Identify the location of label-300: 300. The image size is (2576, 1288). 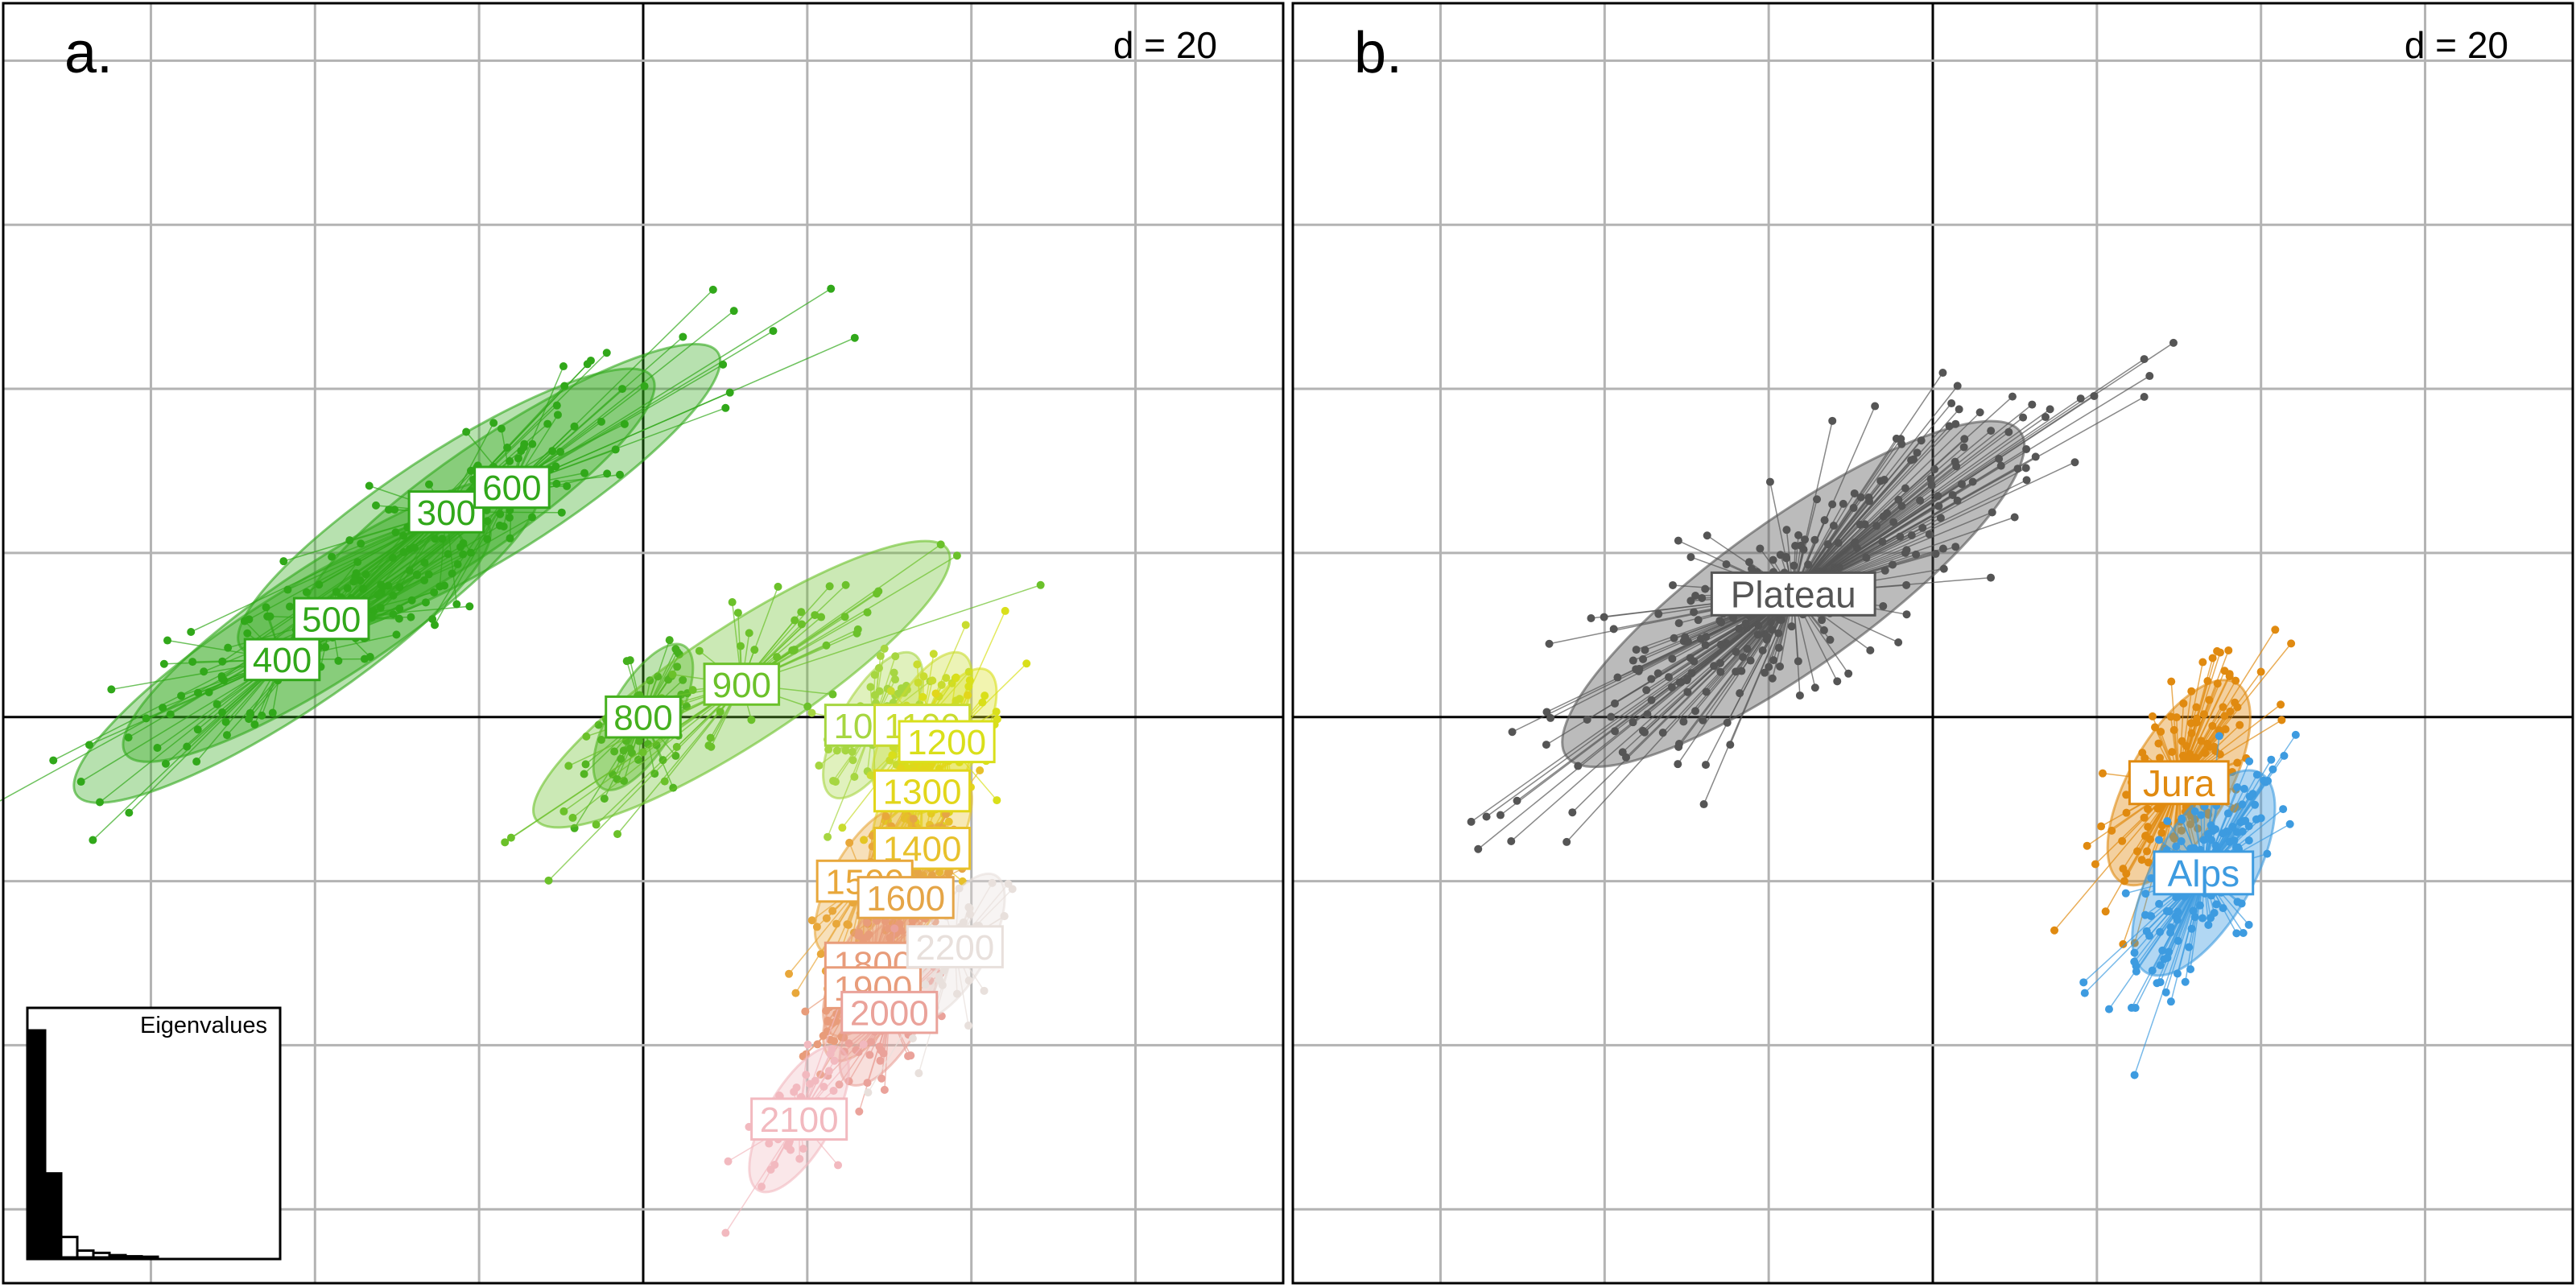
(446, 512).